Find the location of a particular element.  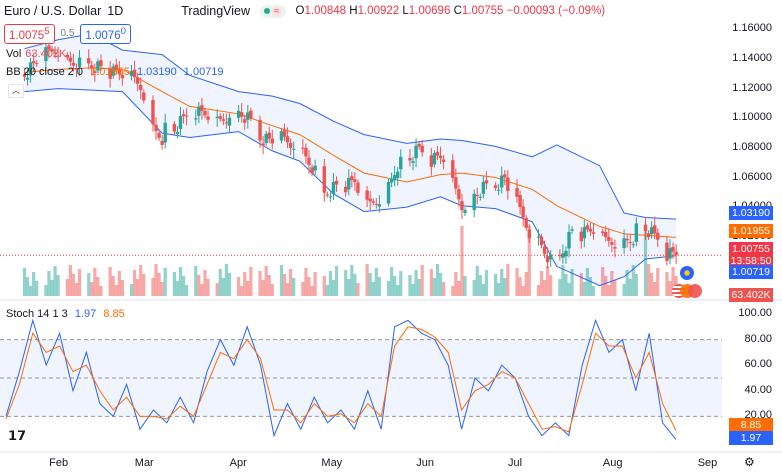

gear-icon: ⚙ is located at coordinates (749, 462).